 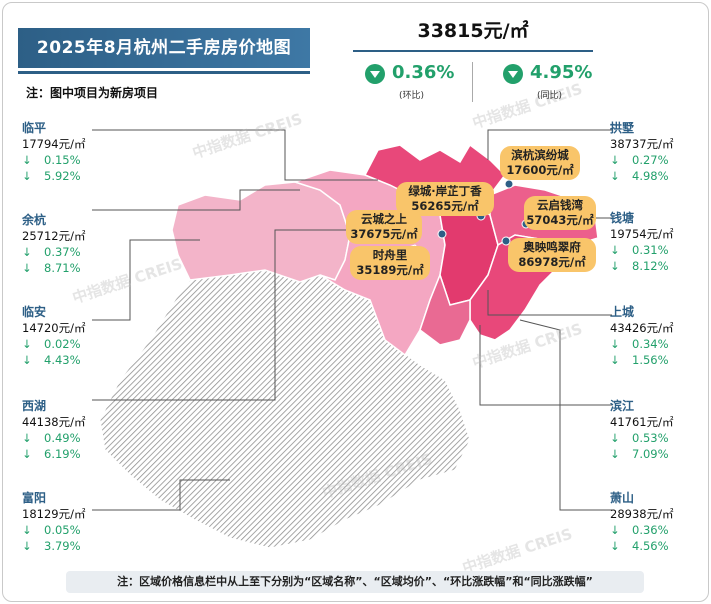 I want to click on city-average-price: 33815元/㎡, so click(x=473, y=31).